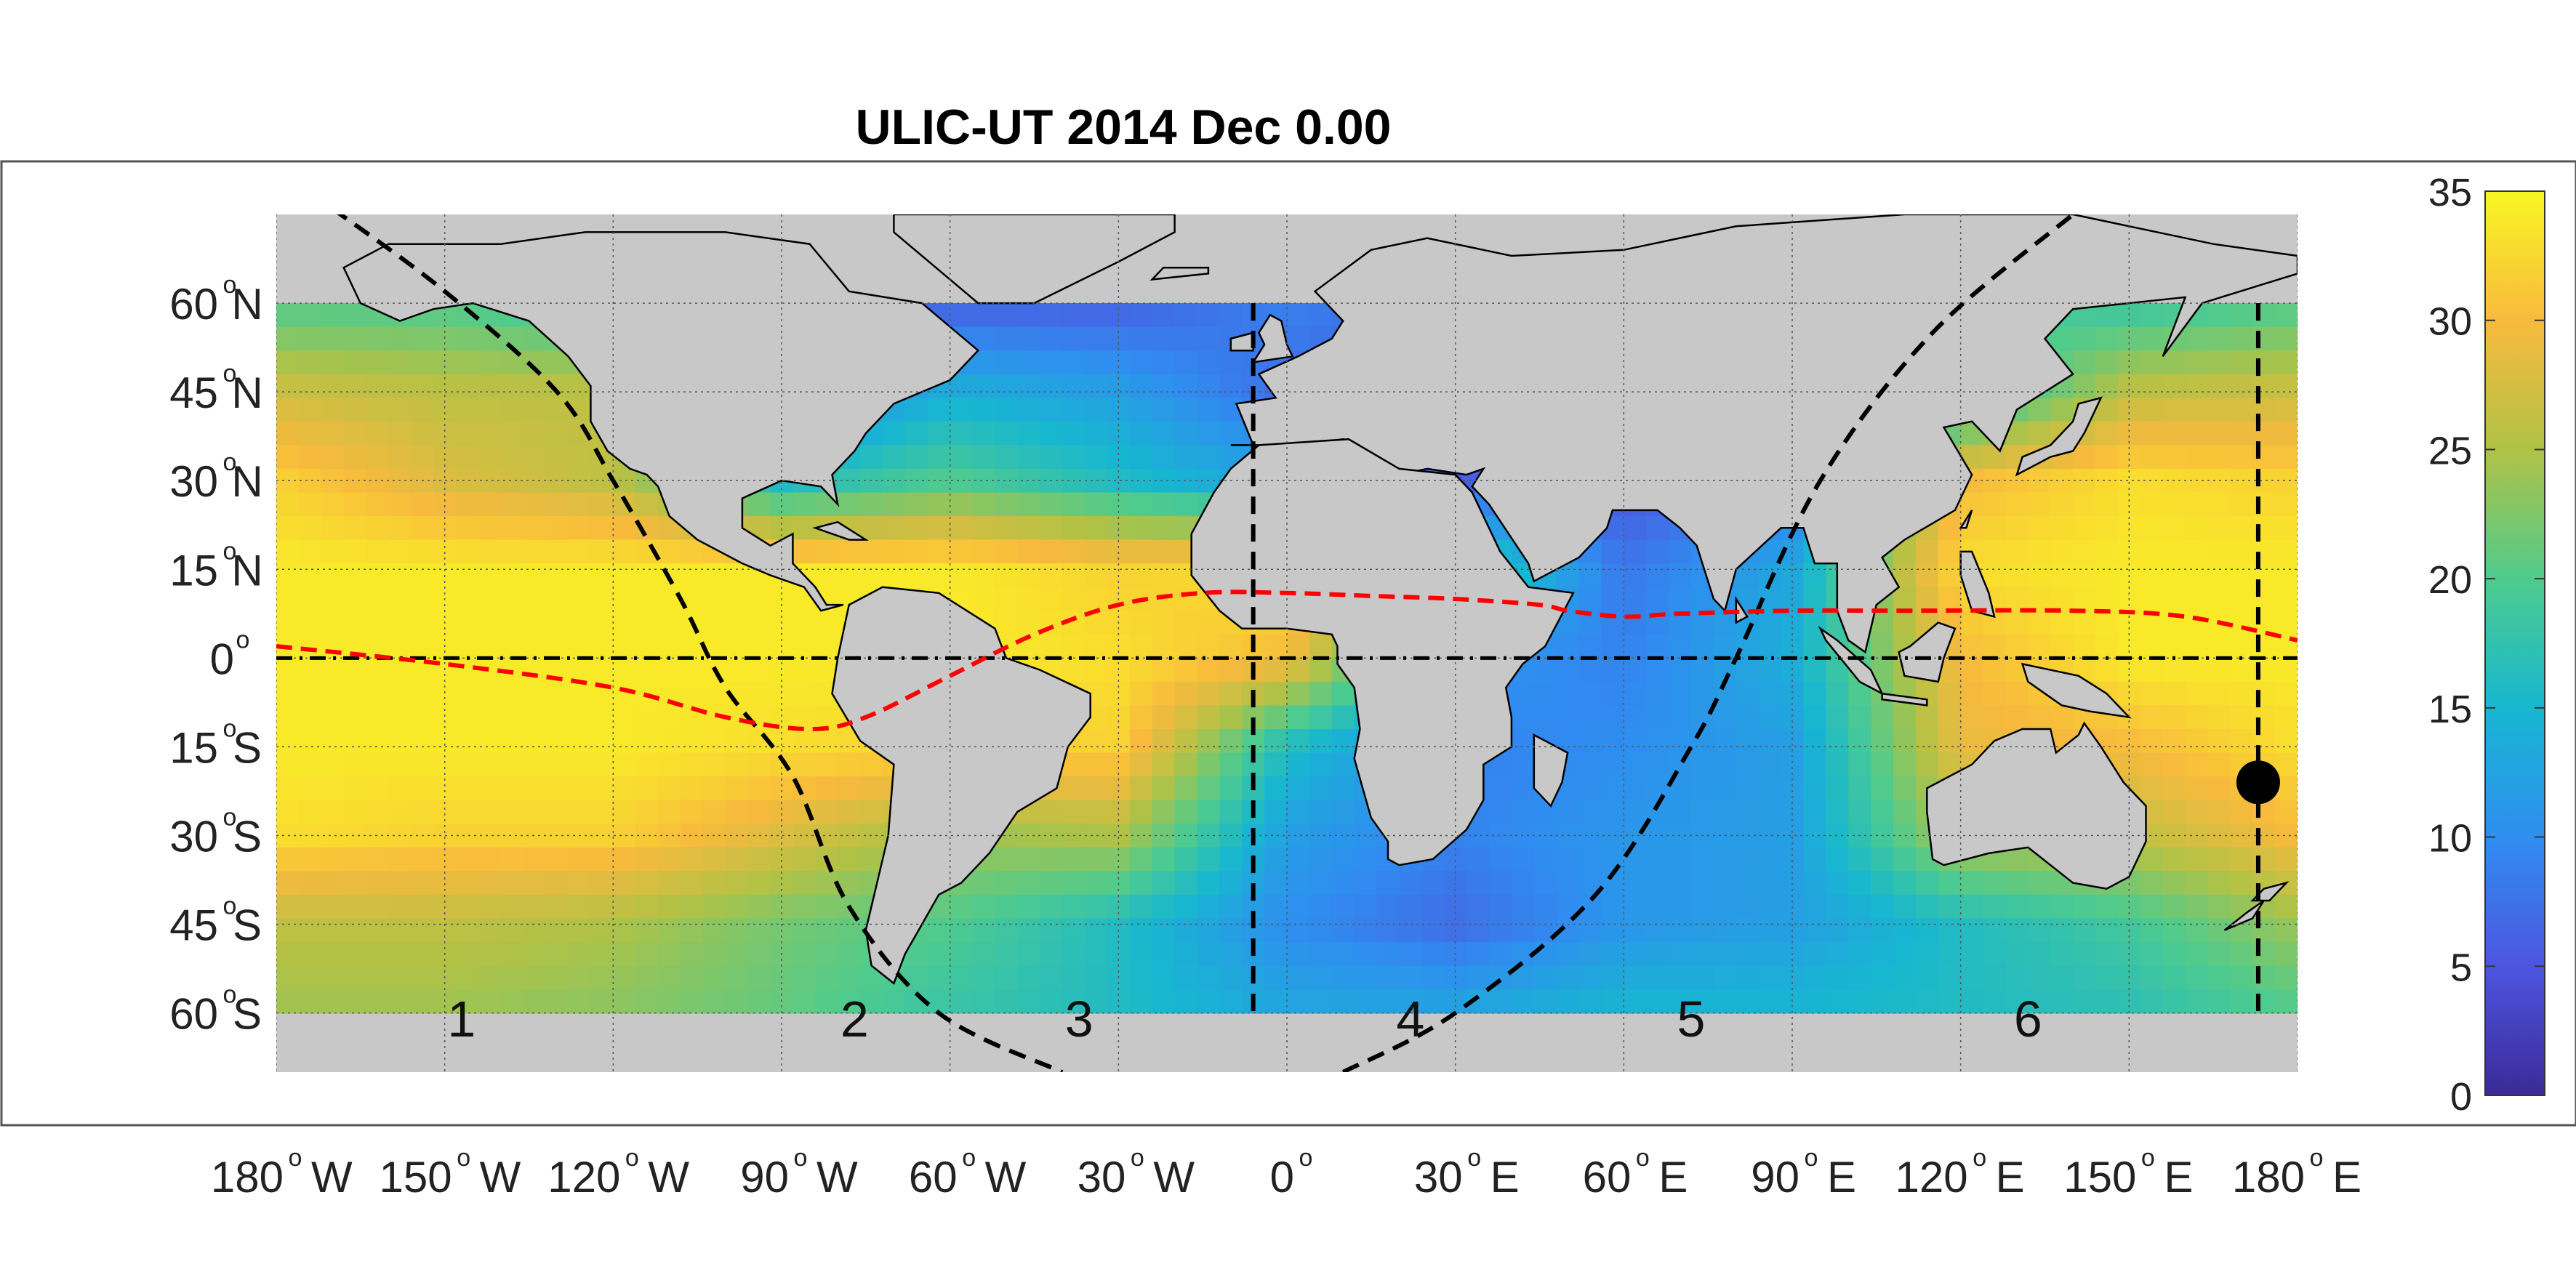 This screenshot has width=2576, height=1288. What do you see at coordinates (246, 481) in the screenshot?
I see `lat-tick-hemisphere: N` at bounding box center [246, 481].